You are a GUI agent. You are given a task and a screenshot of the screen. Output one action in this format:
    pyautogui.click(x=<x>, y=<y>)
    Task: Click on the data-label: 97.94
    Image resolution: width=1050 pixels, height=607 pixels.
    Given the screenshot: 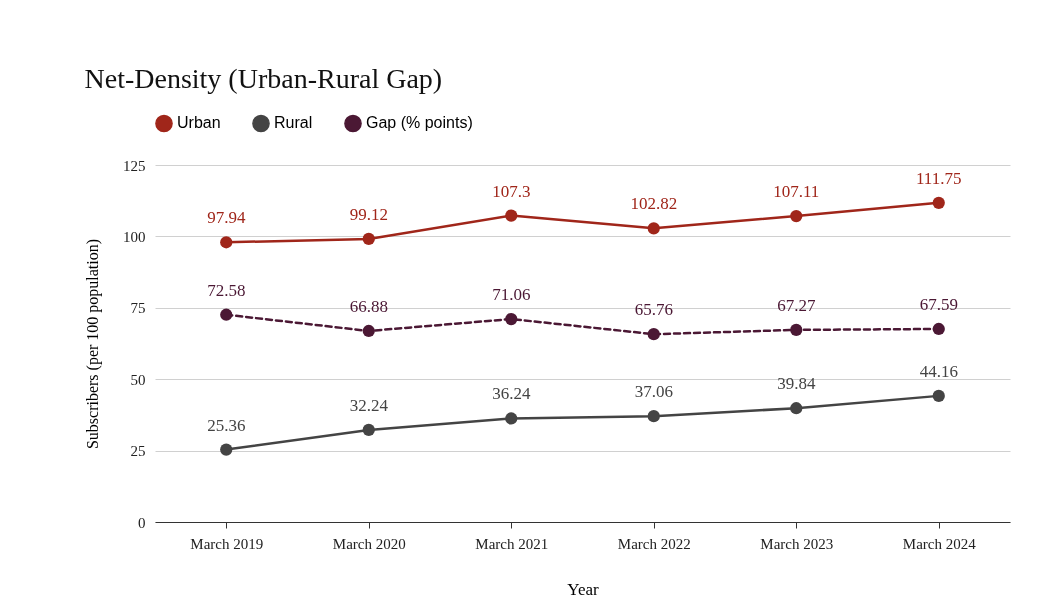 What is the action you would take?
    pyautogui.click(x=226, y=218)
    